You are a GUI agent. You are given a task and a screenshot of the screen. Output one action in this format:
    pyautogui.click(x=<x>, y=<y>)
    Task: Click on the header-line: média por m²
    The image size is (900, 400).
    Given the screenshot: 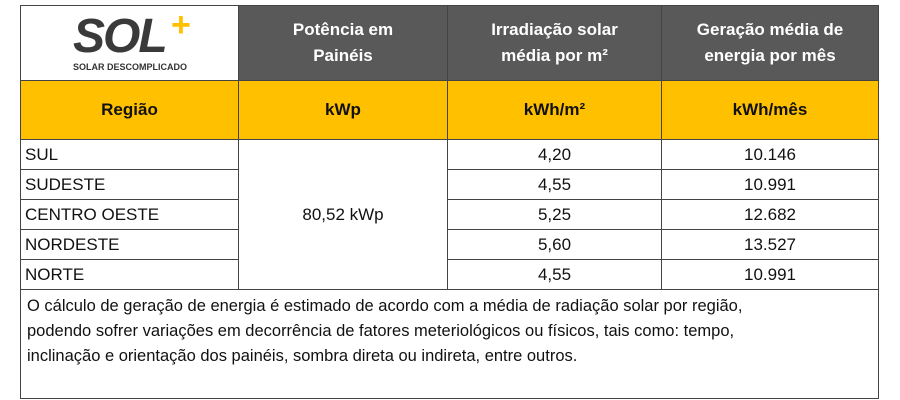 What is the action you would take?
    pyautogui.click(x=554, y=55)
    